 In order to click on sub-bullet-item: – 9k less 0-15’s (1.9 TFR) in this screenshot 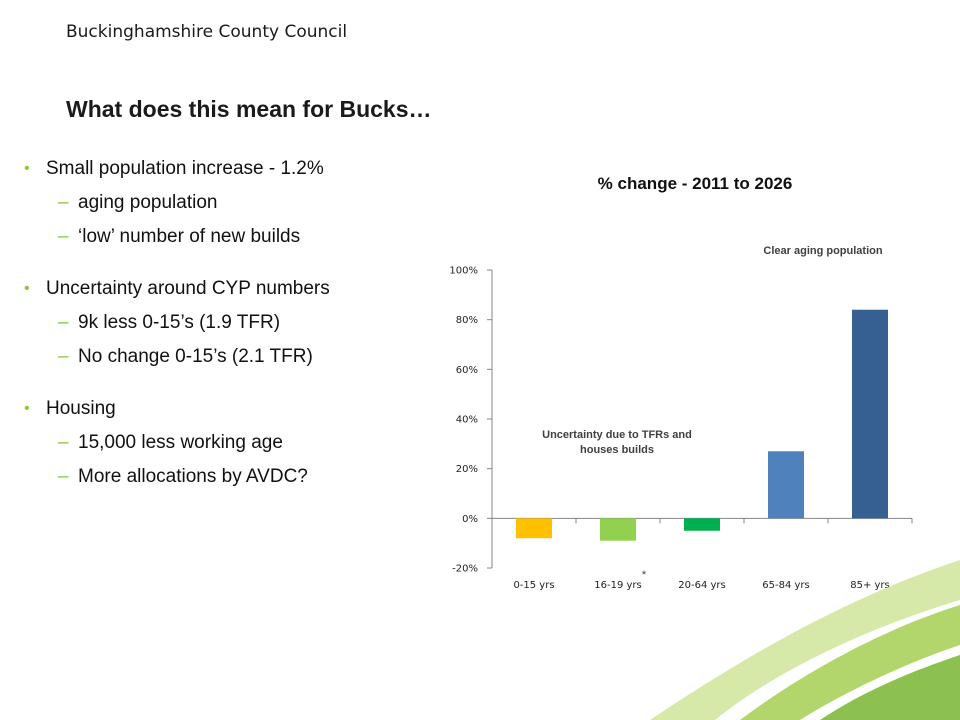, I will do `click(227, 323)`.